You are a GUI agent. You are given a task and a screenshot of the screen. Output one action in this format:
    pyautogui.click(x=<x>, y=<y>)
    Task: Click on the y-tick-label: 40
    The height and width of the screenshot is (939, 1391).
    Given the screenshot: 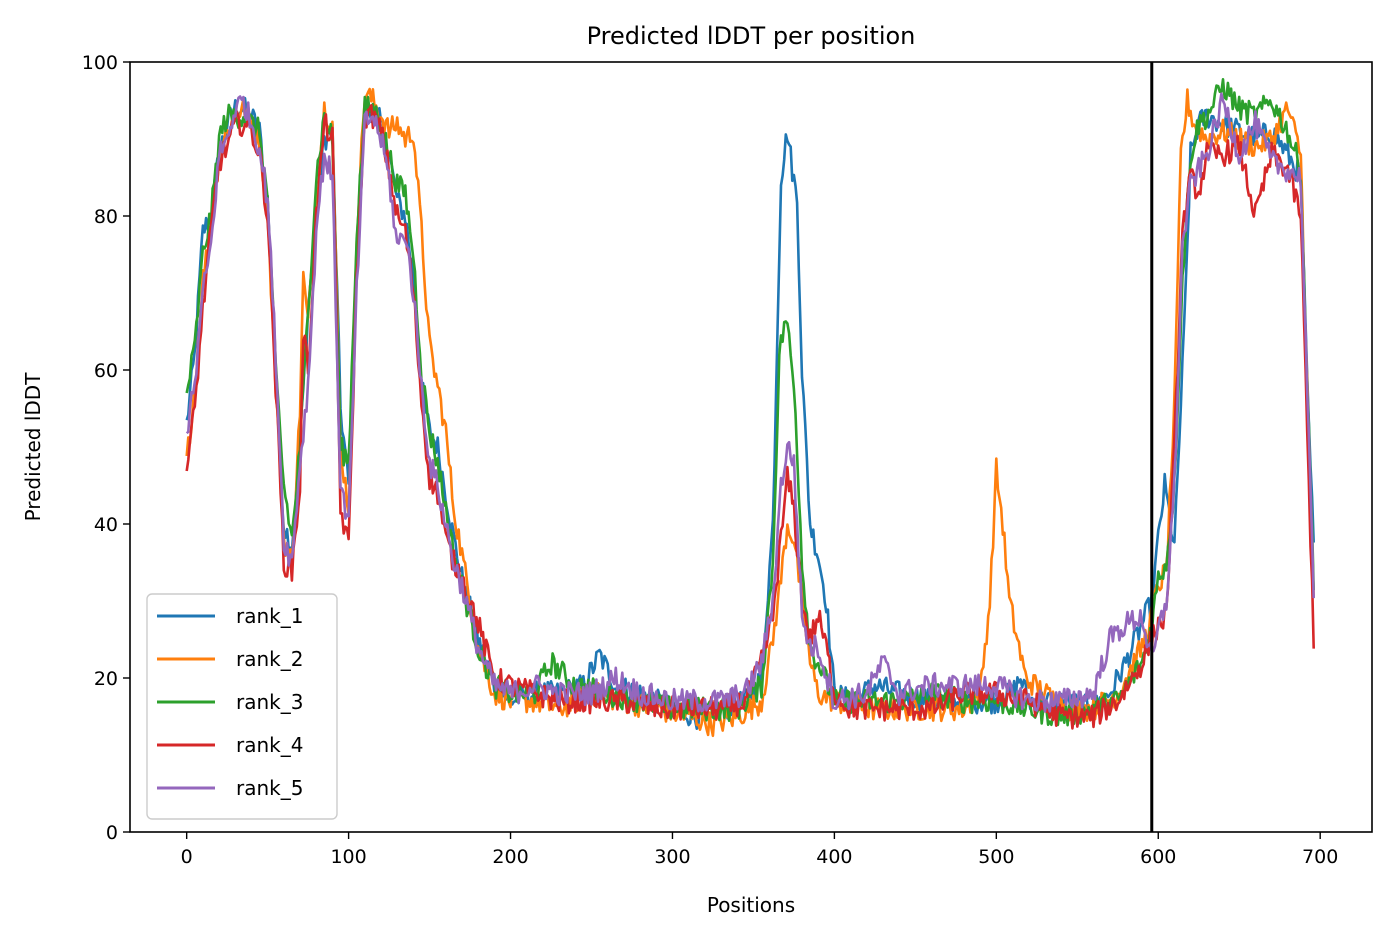 What is the action you would take?
    pyautogui.click(x=106, y=525)
    